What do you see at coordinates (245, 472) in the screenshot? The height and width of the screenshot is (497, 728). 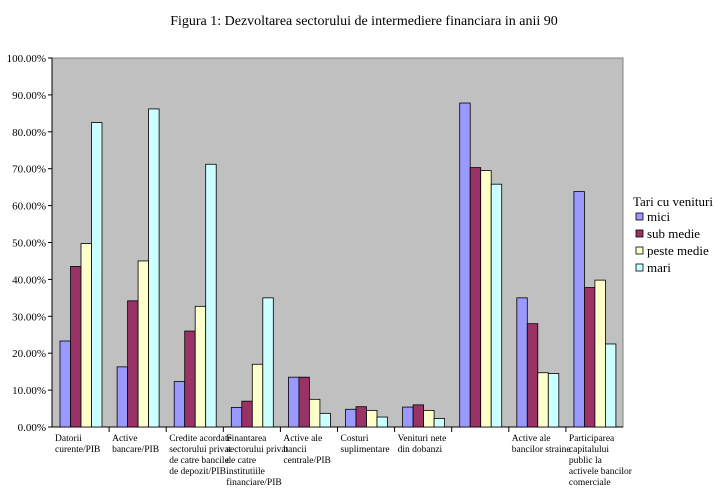 I see `x-tick-label: institutiile` at bounding box center [245, 472].